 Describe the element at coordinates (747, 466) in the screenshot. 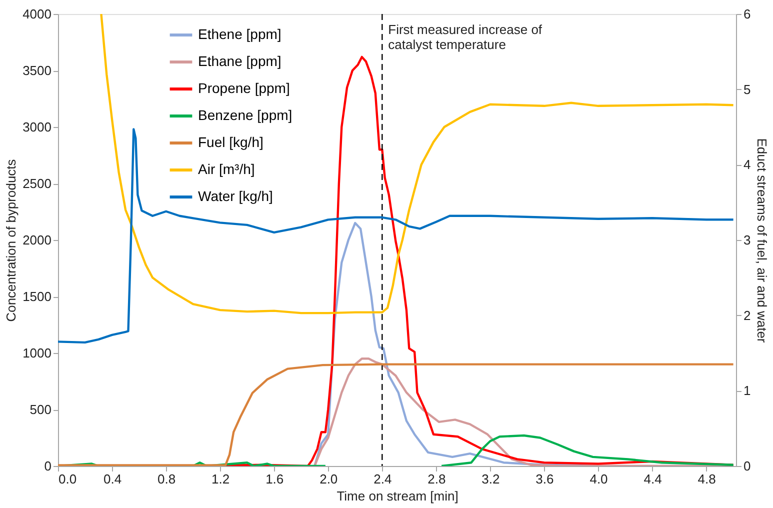

I see `y2-tick-label: 0` at that location.